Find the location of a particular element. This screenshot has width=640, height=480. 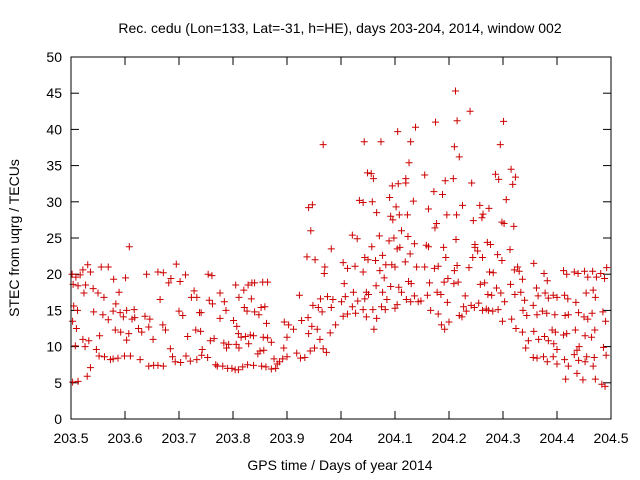

y-tick-label: 5 is located at coordinates (58, 383).